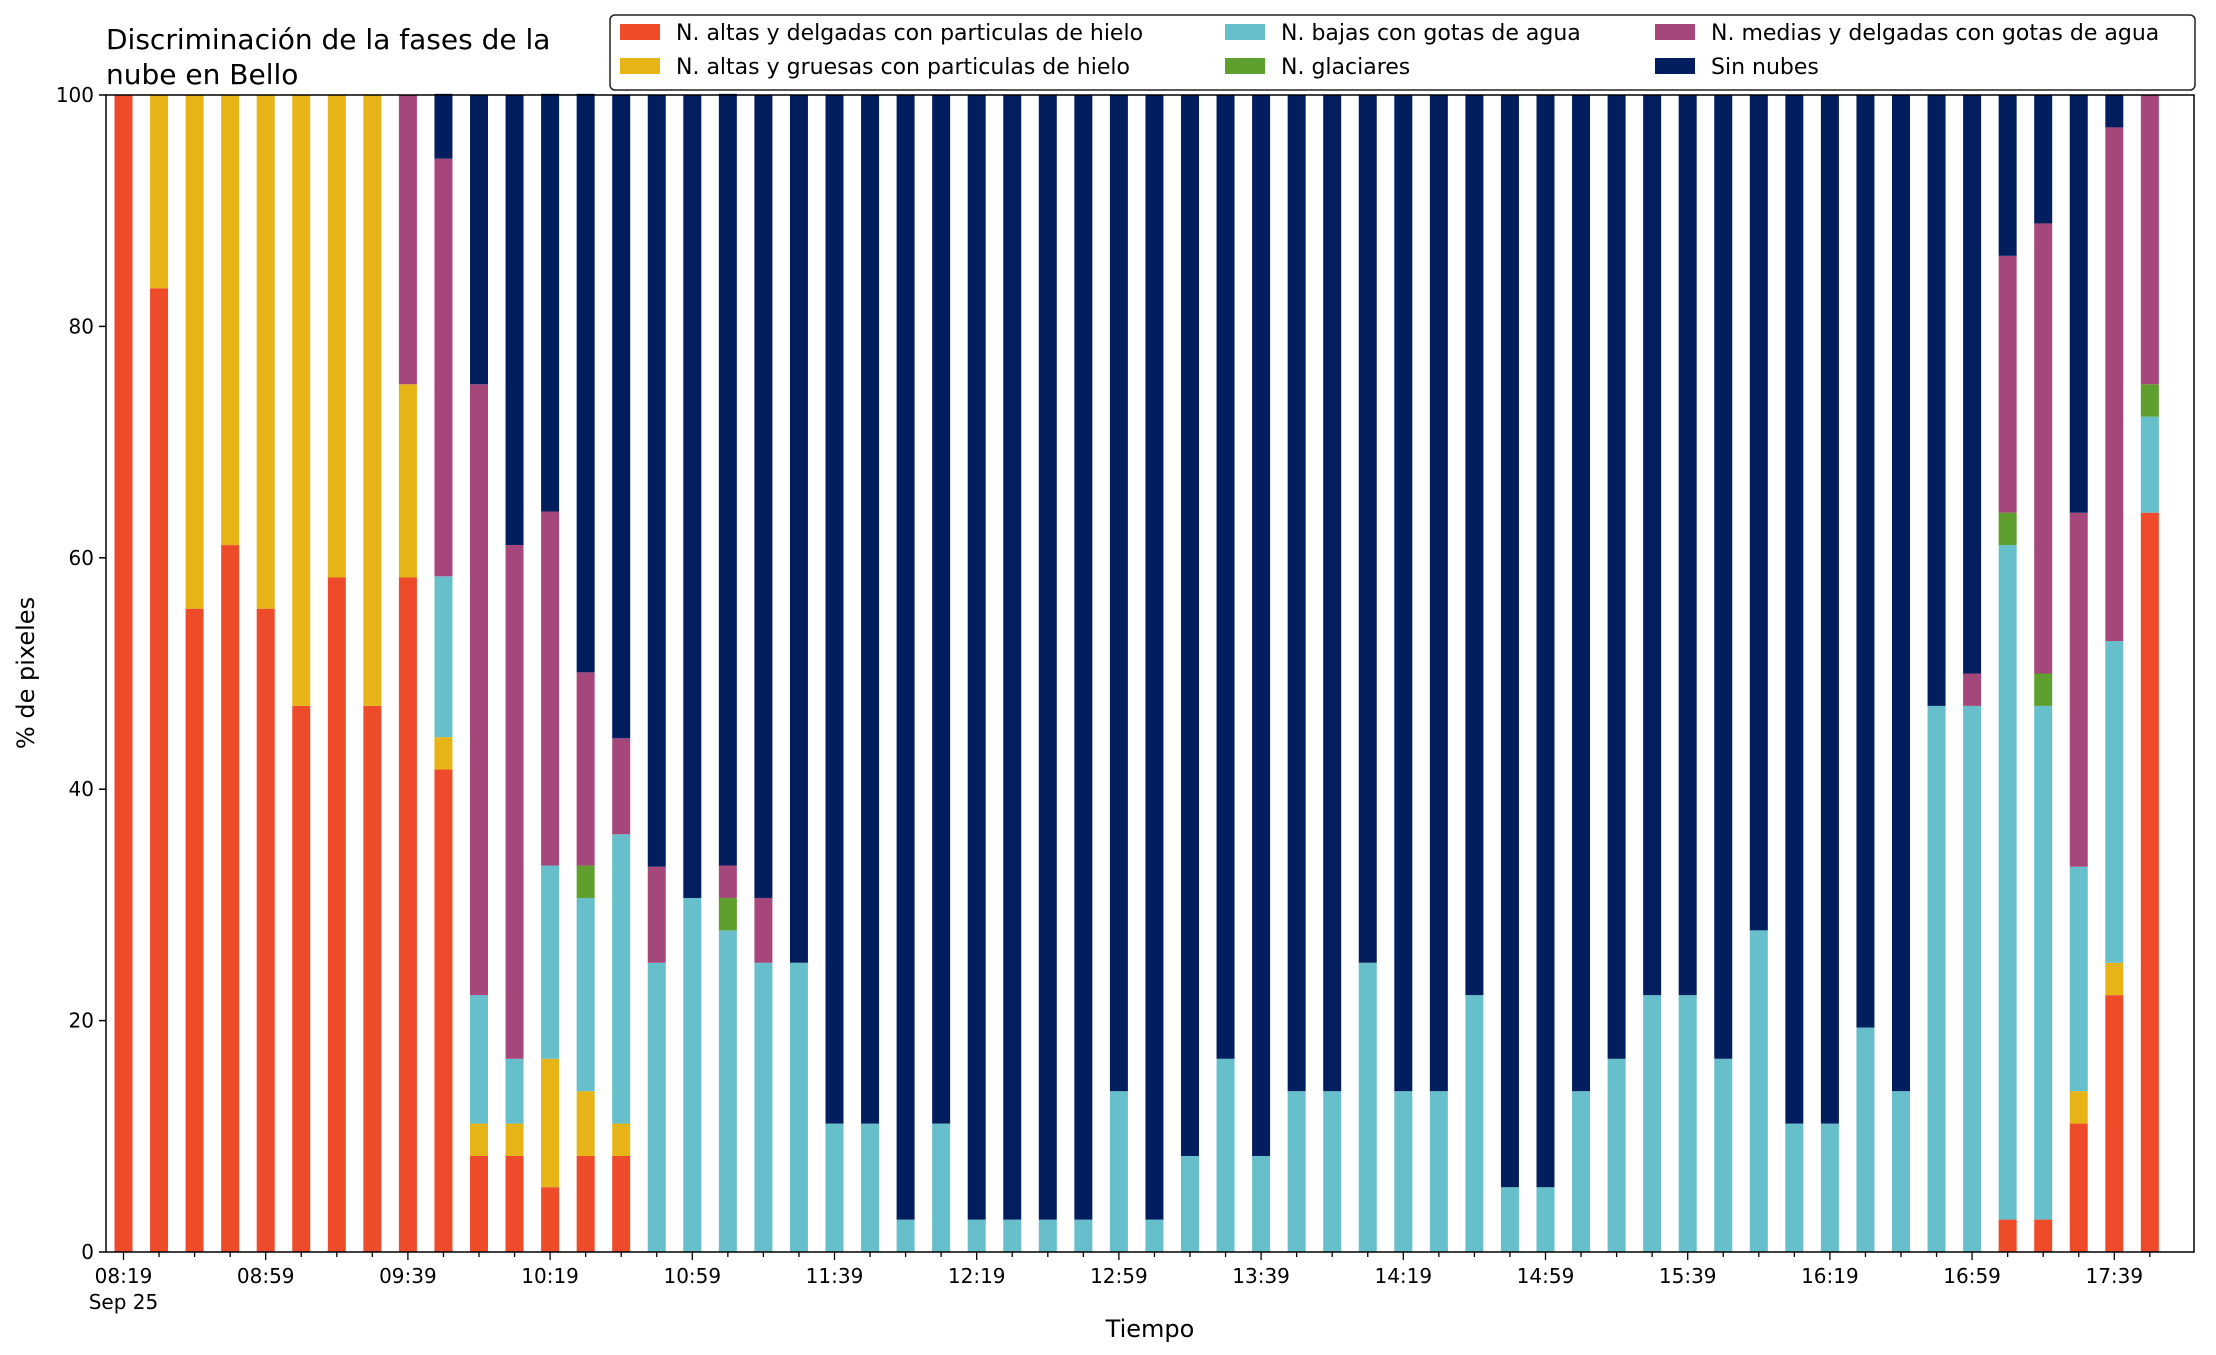 This screenshot has width=2216, height=1355. Describe the element at coordinates (550, 1276) in the screenshot. I see `x-tick-label: 10:19` at that location.